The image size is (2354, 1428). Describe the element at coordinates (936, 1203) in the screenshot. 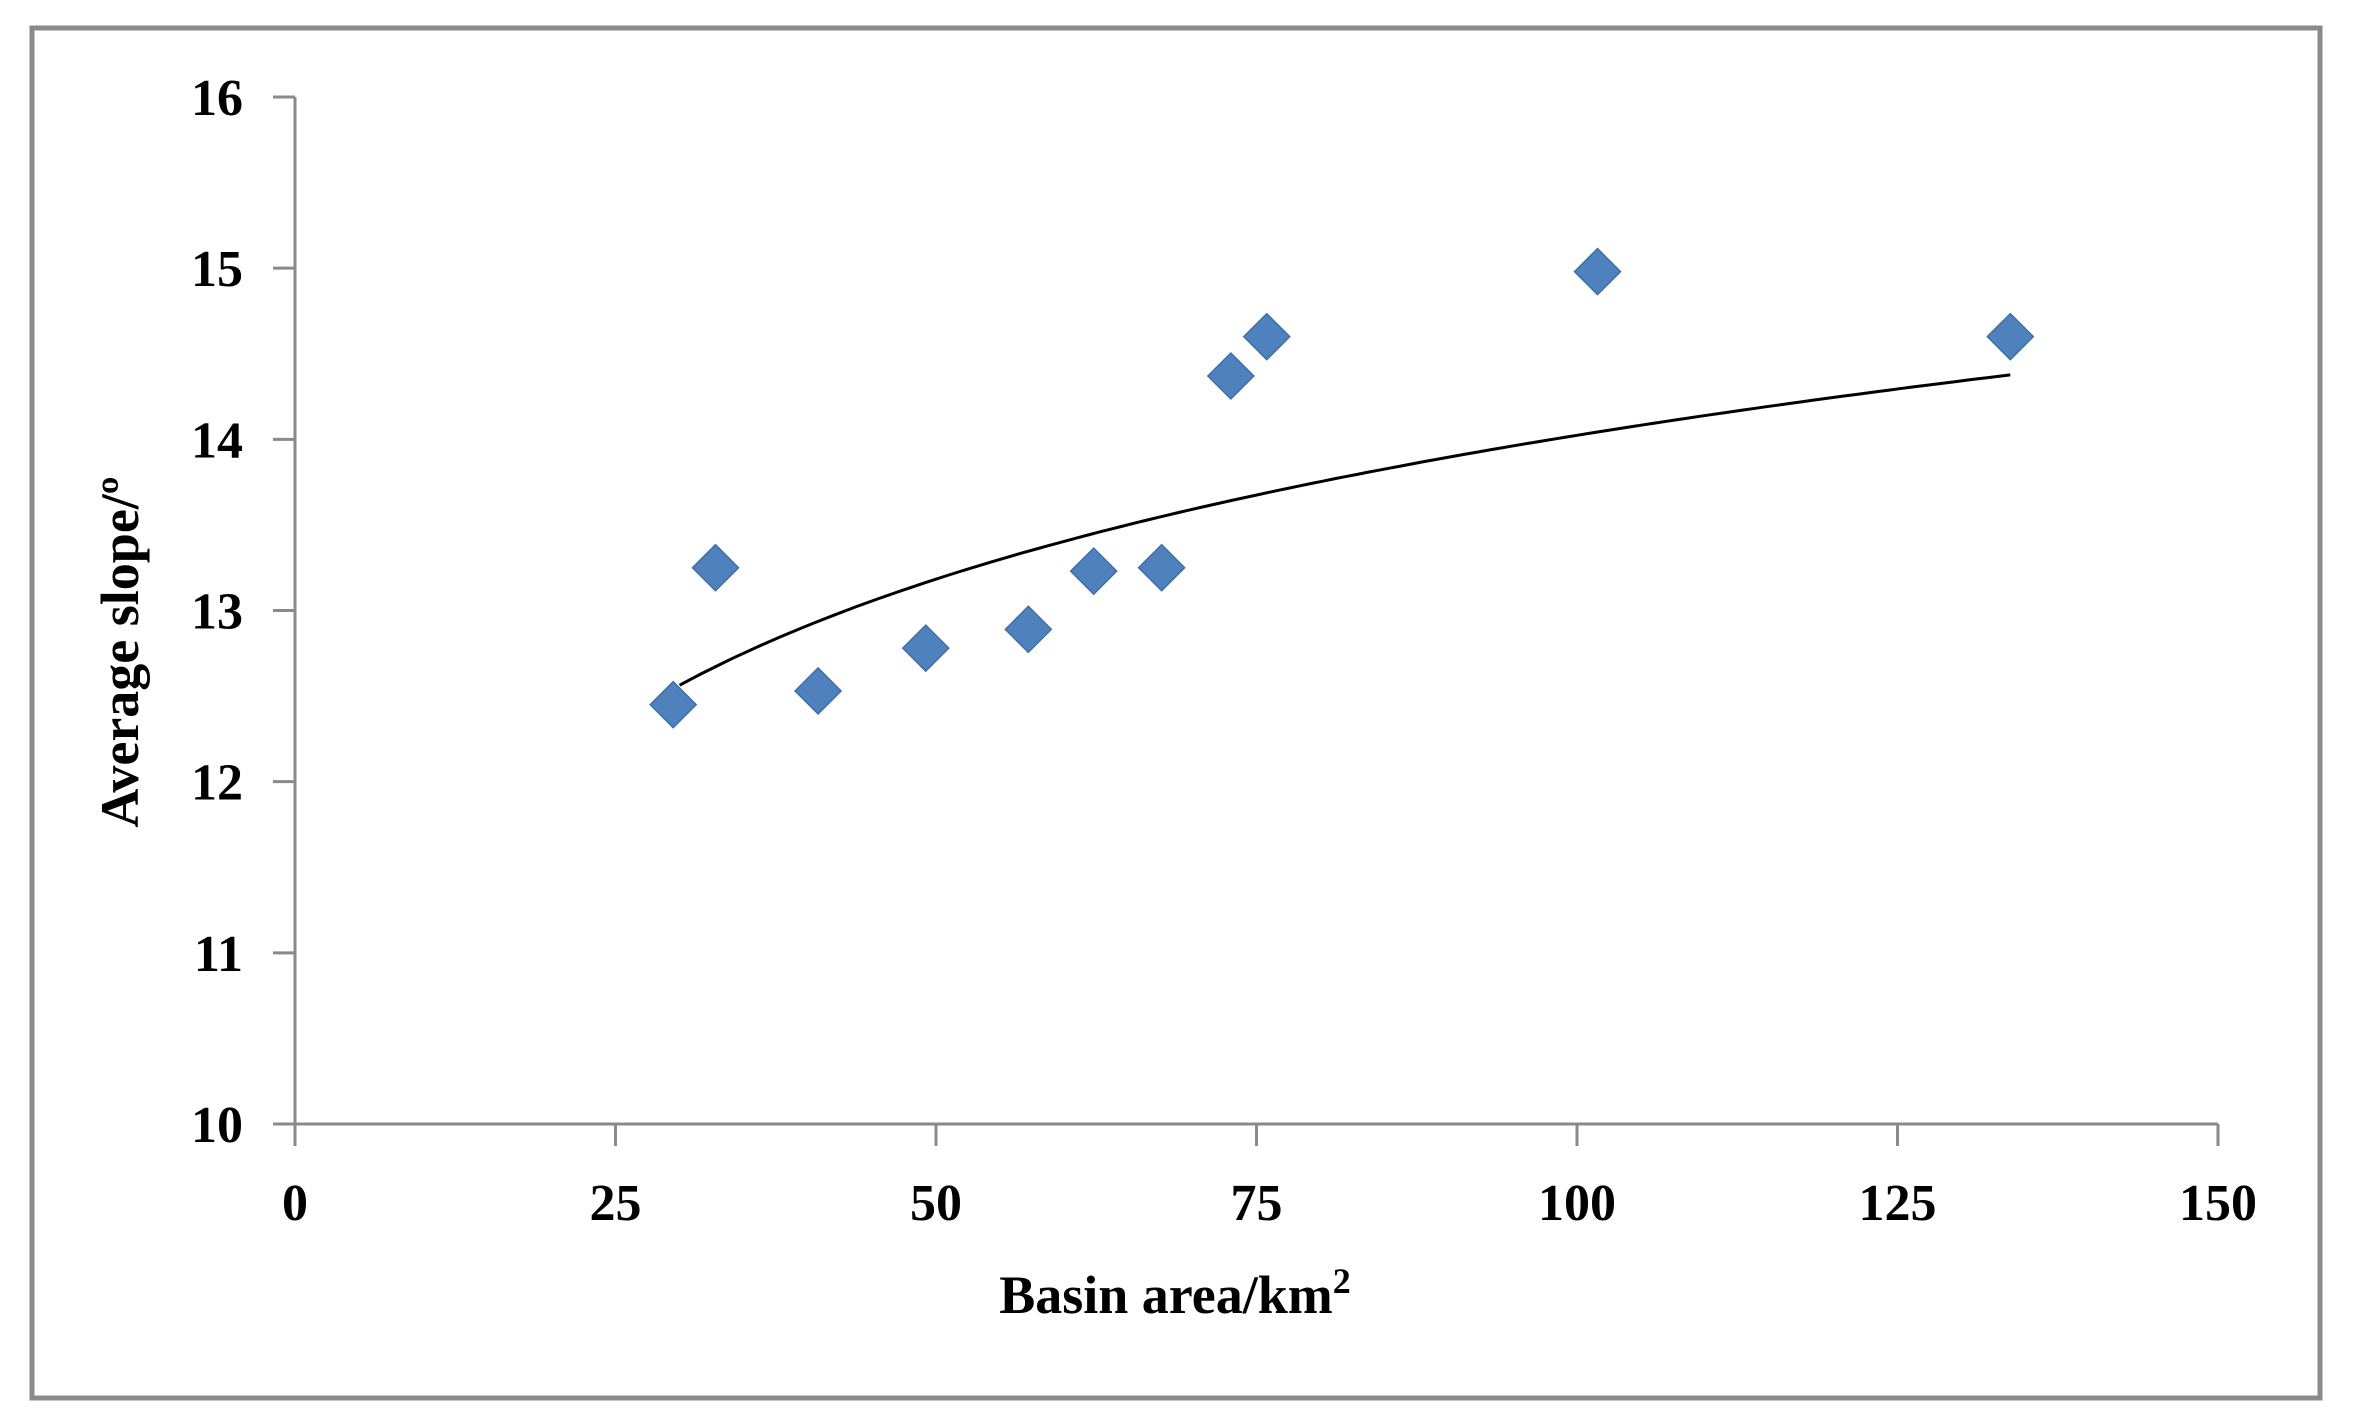

I see `x-tick-label: 50` at that location.